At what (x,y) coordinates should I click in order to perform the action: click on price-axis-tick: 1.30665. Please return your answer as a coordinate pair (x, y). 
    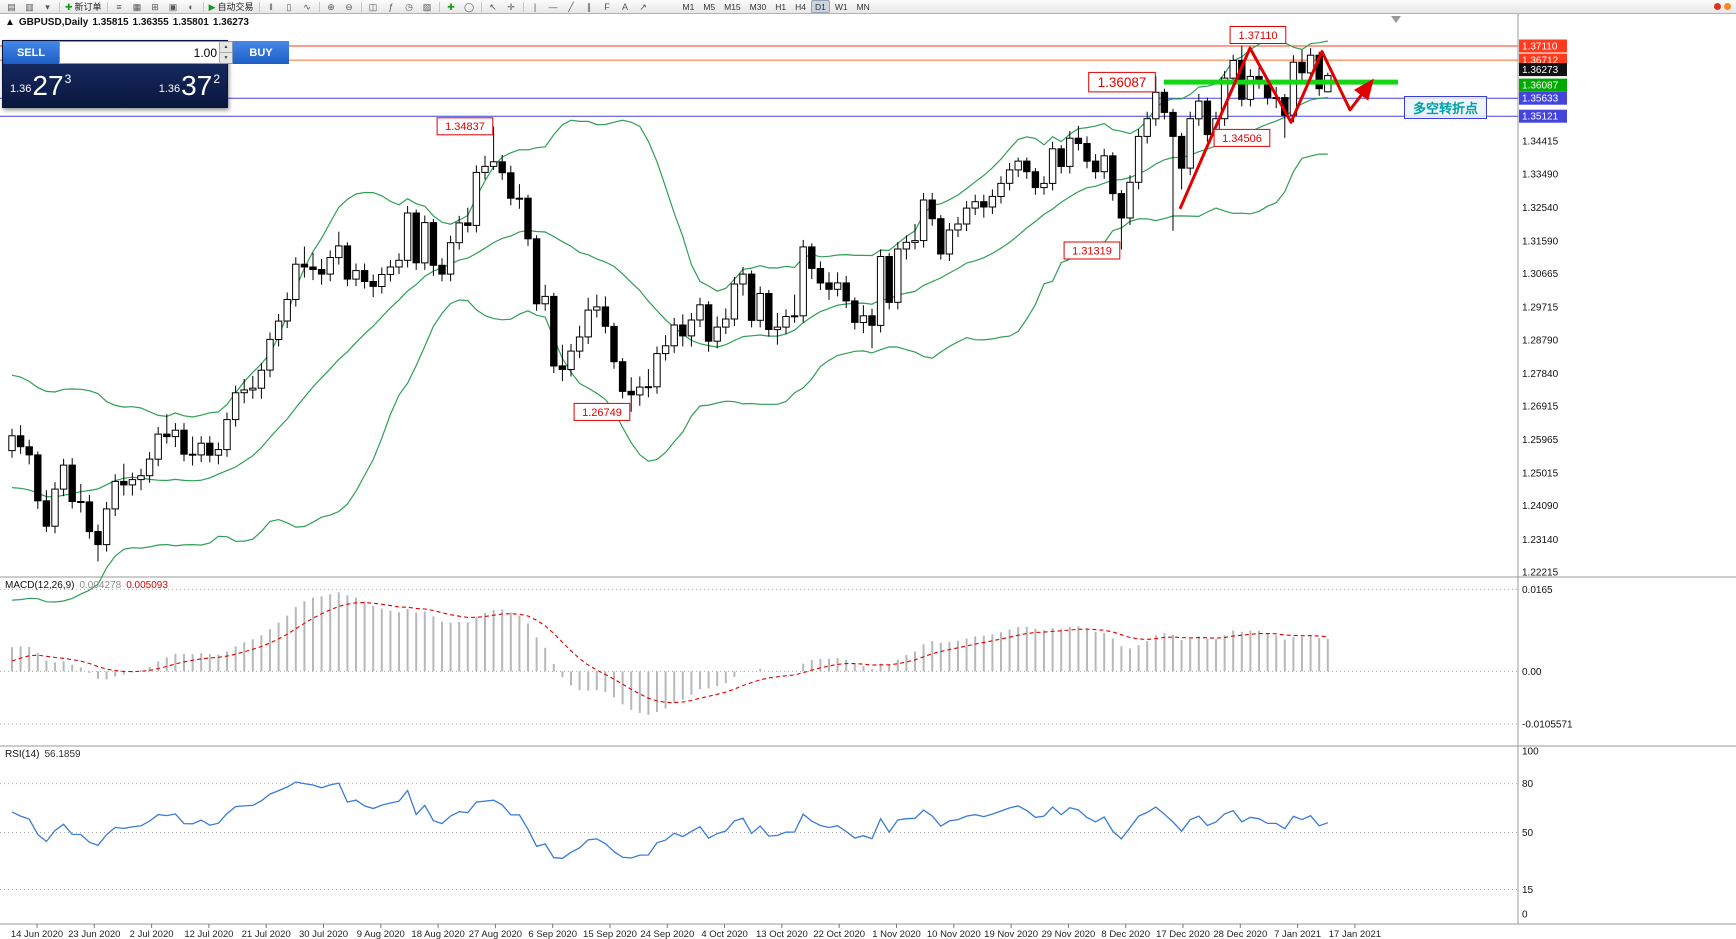
    Looking at the image, I should click on (1540, 274).